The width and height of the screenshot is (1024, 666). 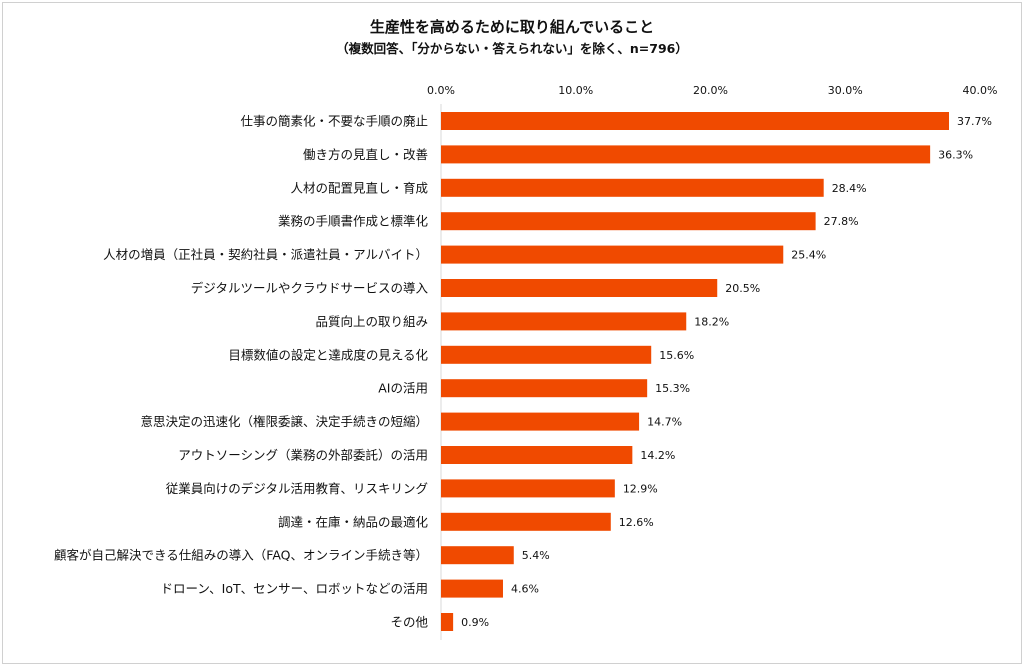 I want to click on category-label: 人材の配置見直し・育成, so click(x=359, y=187).